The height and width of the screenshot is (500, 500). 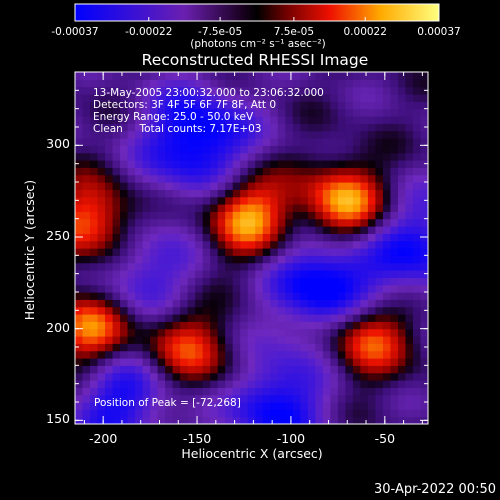 What do you see at coordinates (257, 12) in the screenshot?
I see `colorbar-gradient` at bounding box center [257, 12].